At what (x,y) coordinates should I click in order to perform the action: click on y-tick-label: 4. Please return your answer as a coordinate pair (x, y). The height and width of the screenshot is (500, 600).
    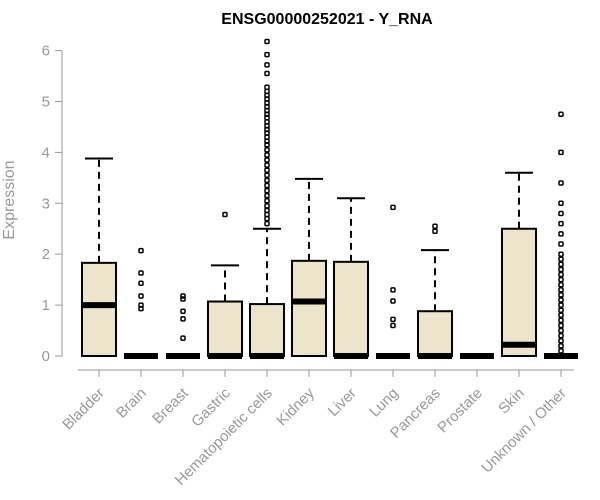
    Looking at the image, I should click on (46, 152).